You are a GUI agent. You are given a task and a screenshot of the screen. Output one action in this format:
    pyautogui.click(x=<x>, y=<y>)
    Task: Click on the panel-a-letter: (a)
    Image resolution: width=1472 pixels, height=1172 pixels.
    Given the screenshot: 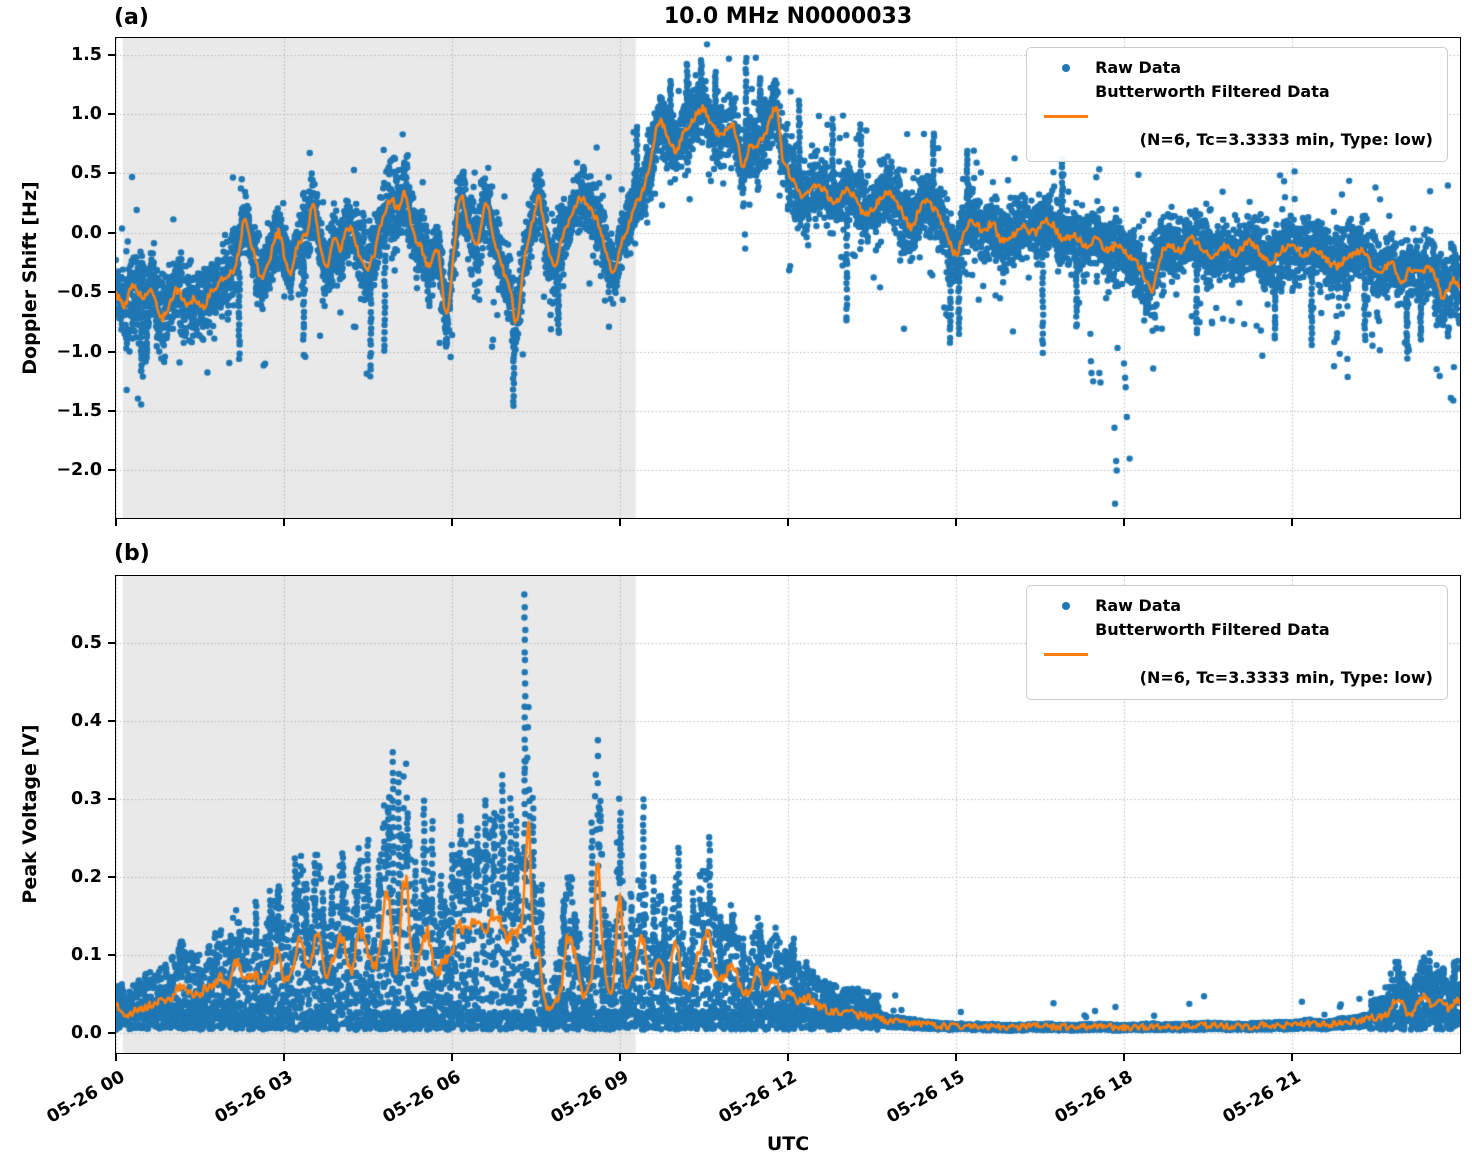 What is the action you would take?
    pyautogui.click(x=131, y=17)
    